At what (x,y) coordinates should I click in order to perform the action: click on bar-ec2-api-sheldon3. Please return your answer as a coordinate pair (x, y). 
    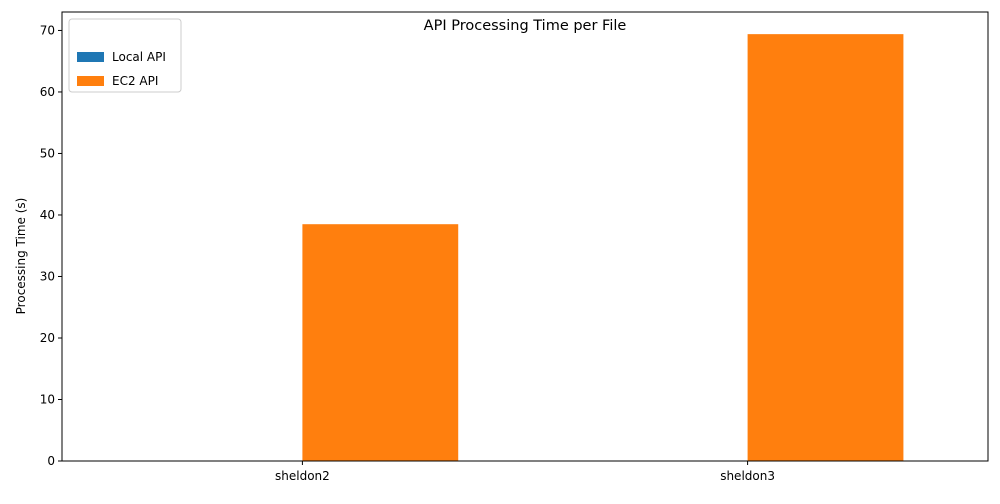
    Looking at the image, I should click on (825, 248).